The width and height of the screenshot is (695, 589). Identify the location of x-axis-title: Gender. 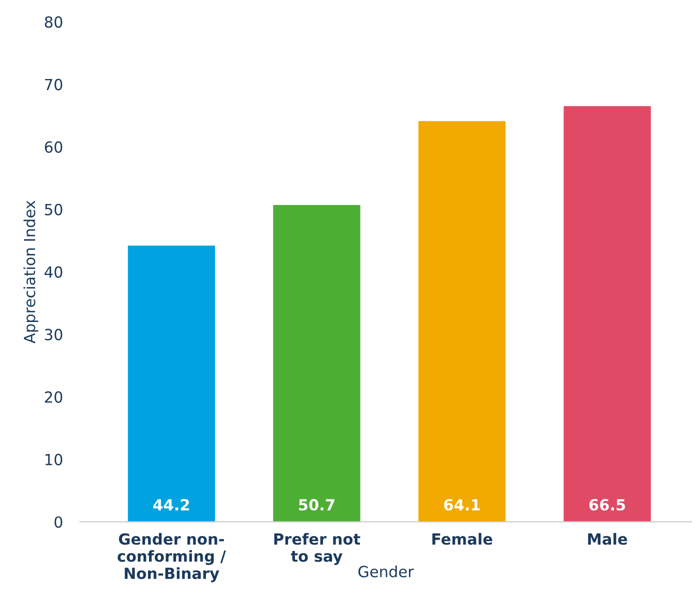
(386, 572).